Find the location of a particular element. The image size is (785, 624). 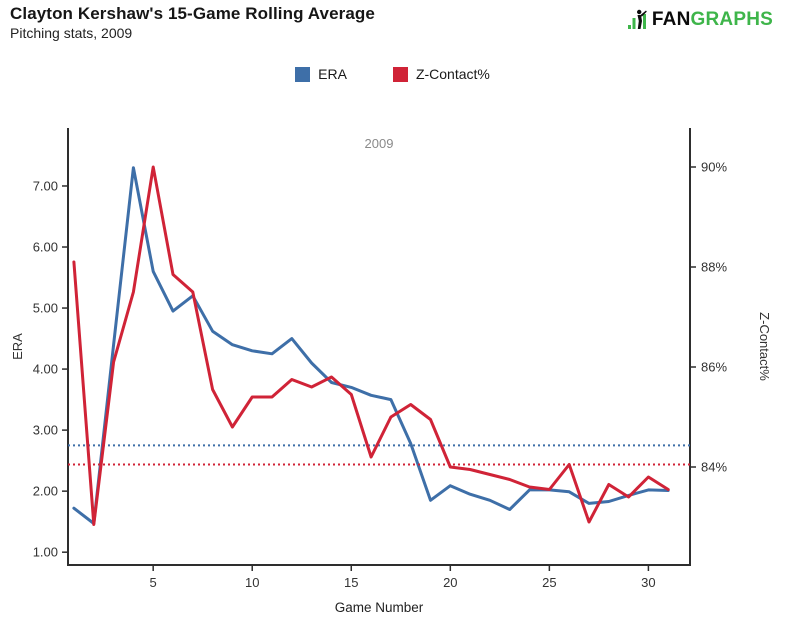

fangraphs-logo: FANGRAPHS is located at coordinates (700, 19).